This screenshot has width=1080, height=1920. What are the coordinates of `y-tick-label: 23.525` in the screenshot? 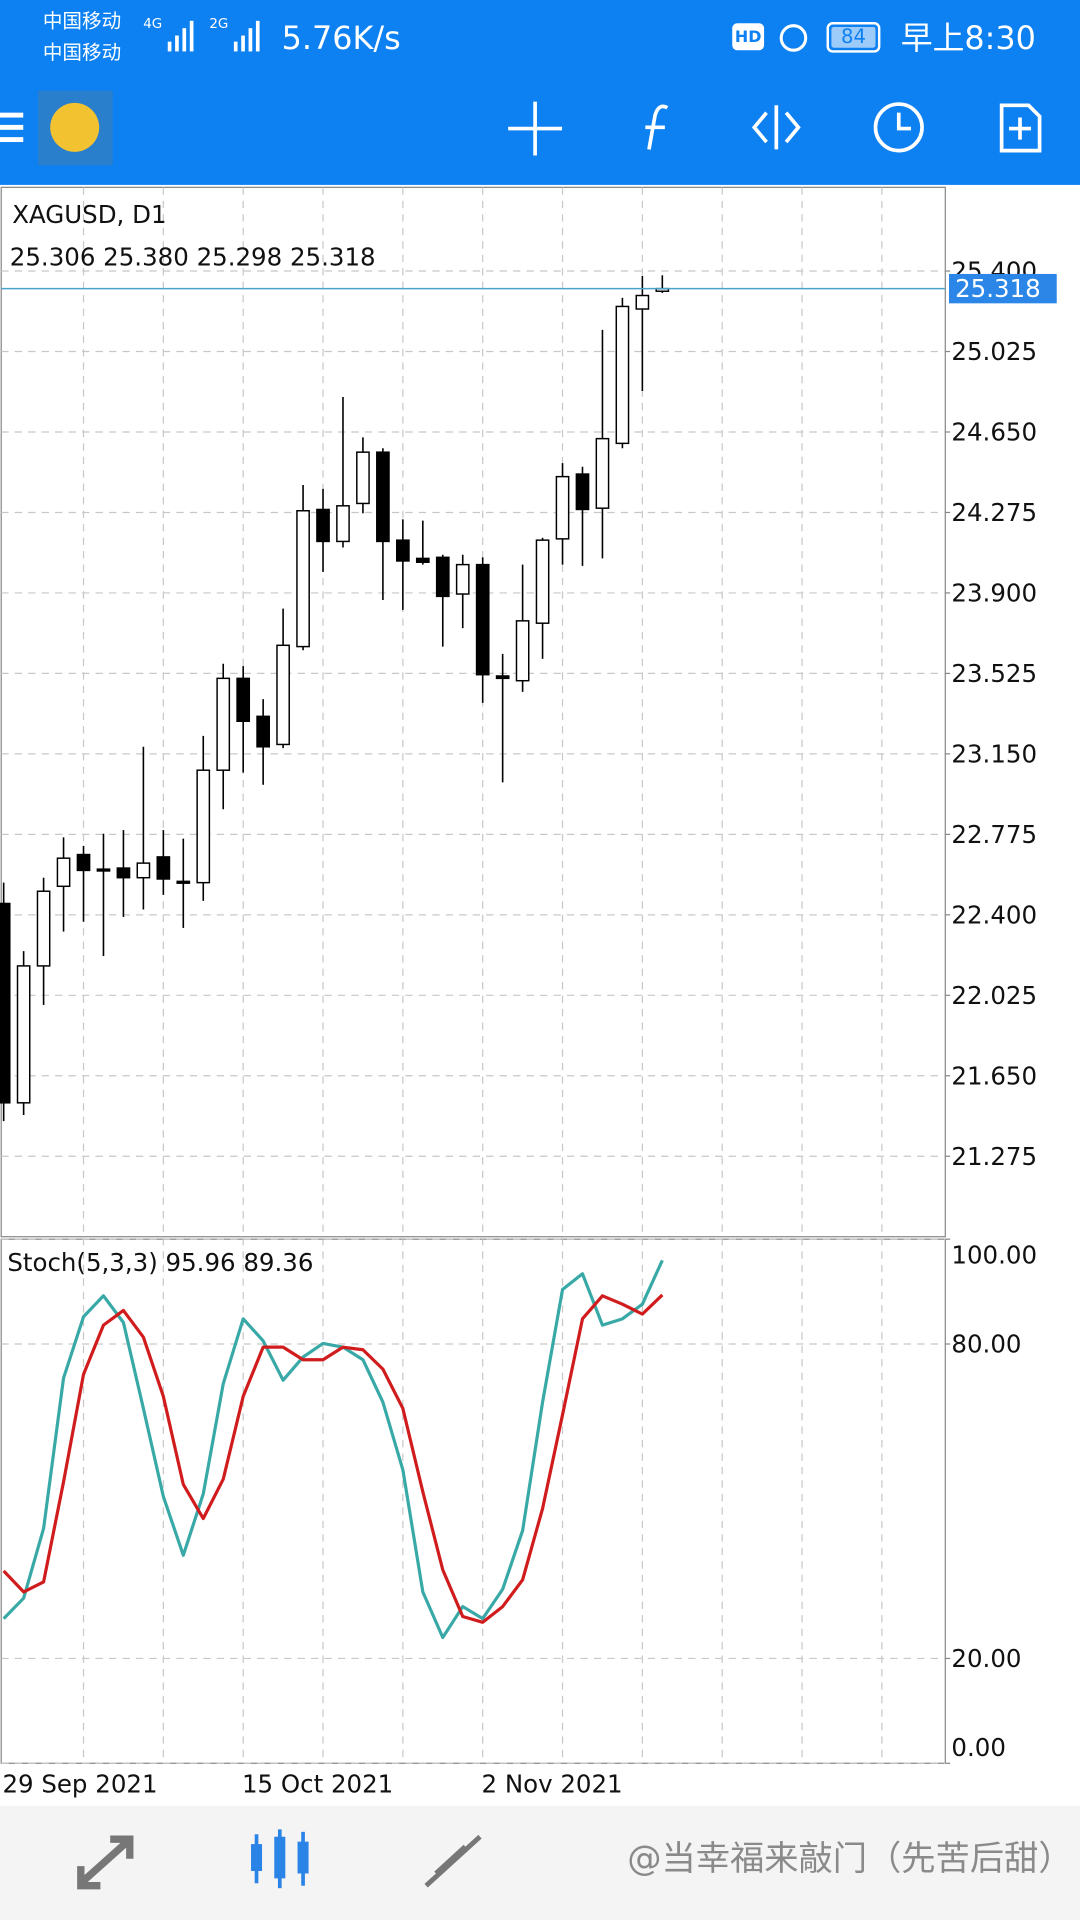 It's located at (994, 673).